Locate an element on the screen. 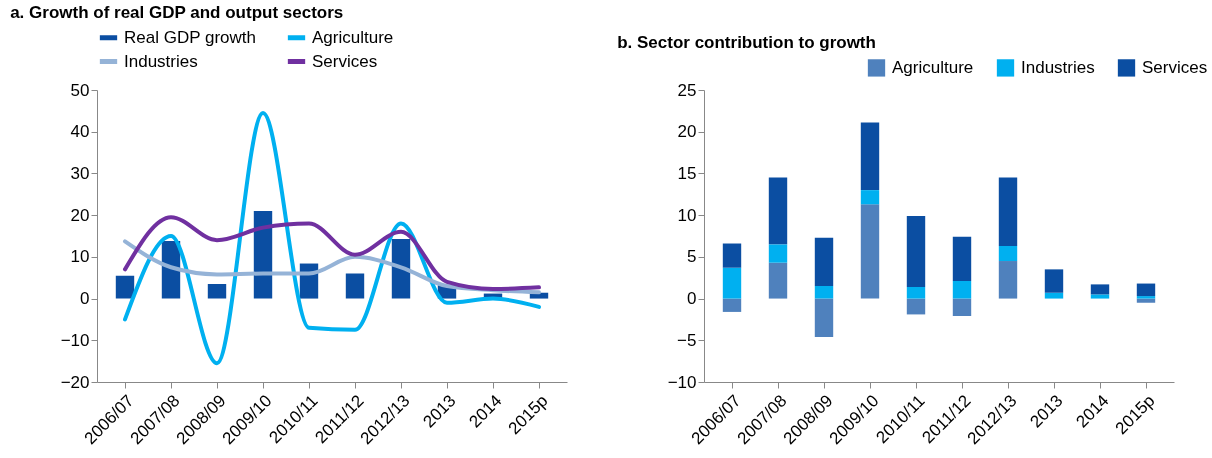 This screenshot has height=458, width=1212. y-tick-label: 15 is located at coordinates (687, 173).